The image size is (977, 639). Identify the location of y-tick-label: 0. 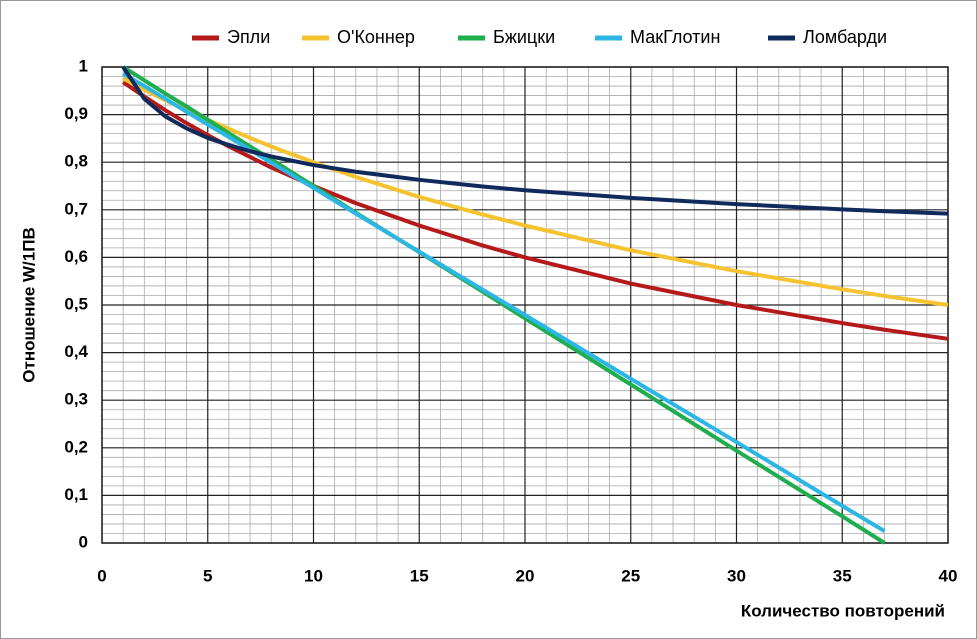
(83, 541).